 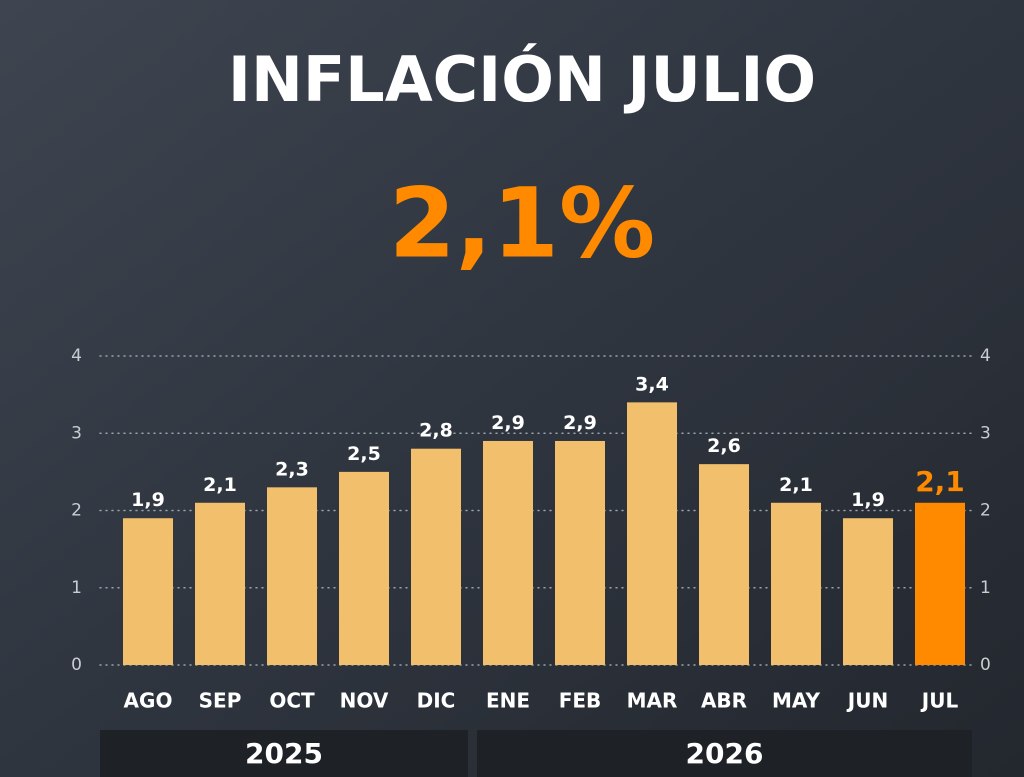 What do you see at coordinates (985, 665) in the screenshot?
I see `y2-tick-label: 0` at bounding box center [985, 665].